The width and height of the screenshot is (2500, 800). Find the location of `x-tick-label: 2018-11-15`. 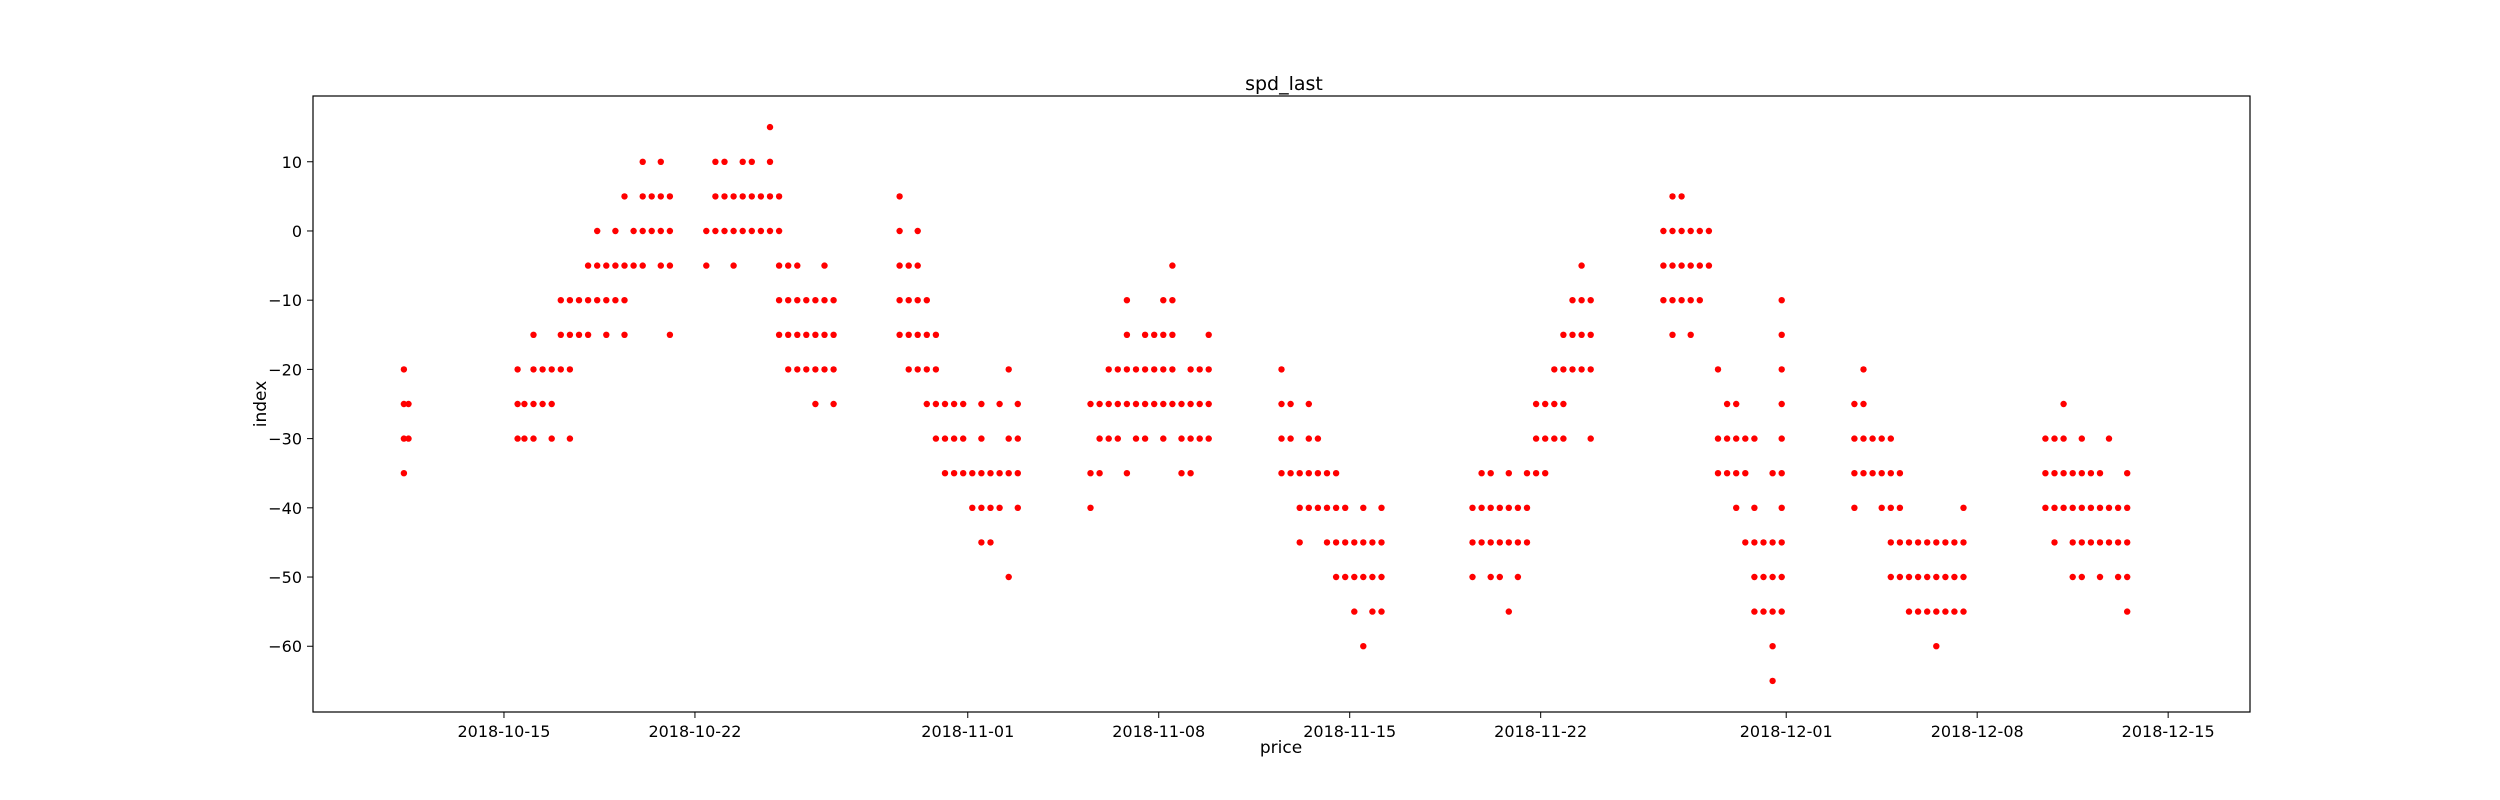

x-tick-label: 2018-11-15 is located at coordinates (1349, 731).